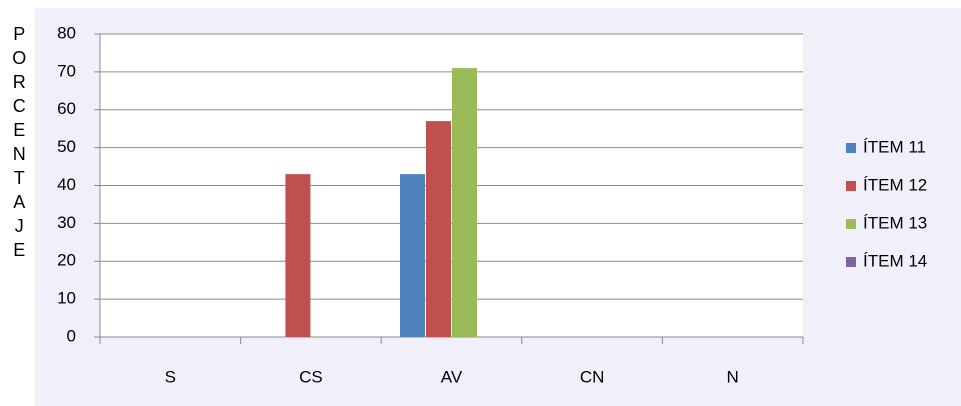 This screenshot has width=961, height=406. What do you see at coordinates (66, 108) in the screenshot?
I see `y-tick-label: 60` at bounding box center [66, 108].